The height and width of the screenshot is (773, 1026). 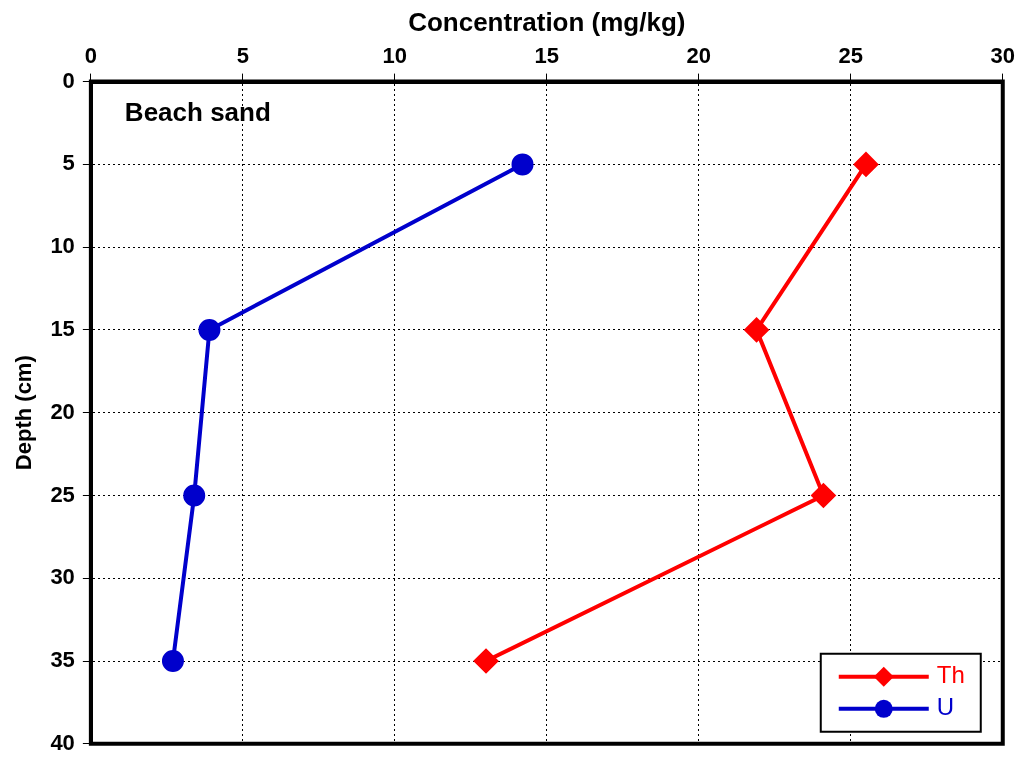 What do you see at coordinates (62, 328) in the screenshot?
I see `y-tick-label: 15` at bounding box center [62, 328].